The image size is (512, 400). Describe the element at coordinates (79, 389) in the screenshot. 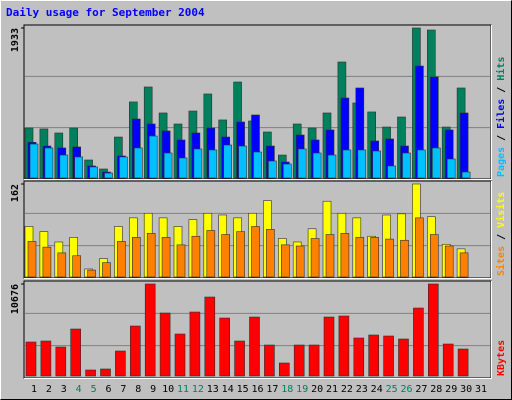

I see `x-tick-label: 4` at that location.